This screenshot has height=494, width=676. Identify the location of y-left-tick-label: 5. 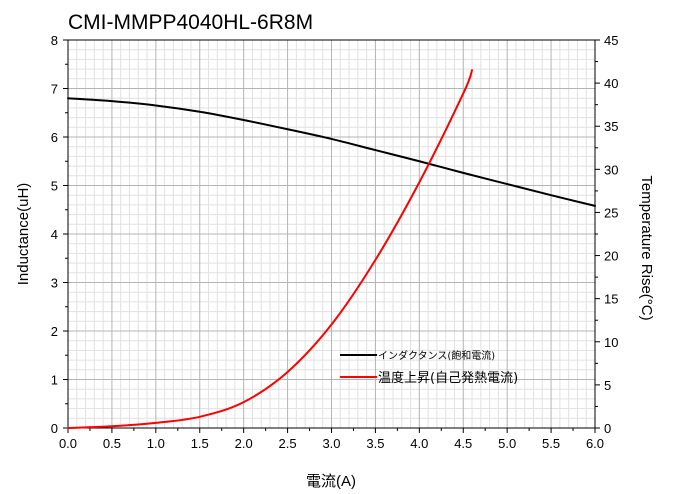
(54, 186).